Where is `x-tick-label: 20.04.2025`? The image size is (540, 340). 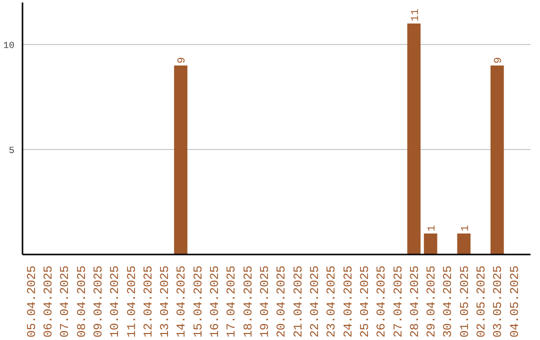
x-tick-label: 20.04.2025 is located at coordinates (281, 301).